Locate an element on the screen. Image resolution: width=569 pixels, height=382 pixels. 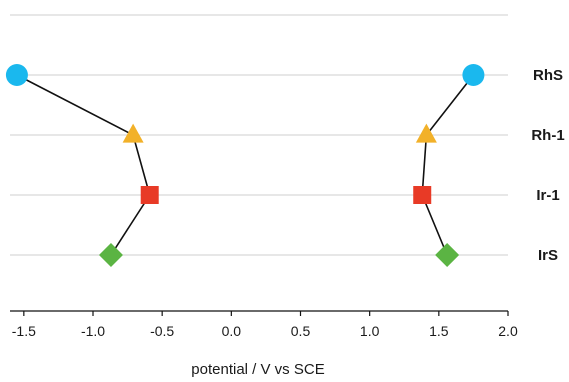
x-axis: -1.5 -1.0 -0.5 0.0 0.5 1.0 1.5 2.0 is located at coordinates (264, 324).